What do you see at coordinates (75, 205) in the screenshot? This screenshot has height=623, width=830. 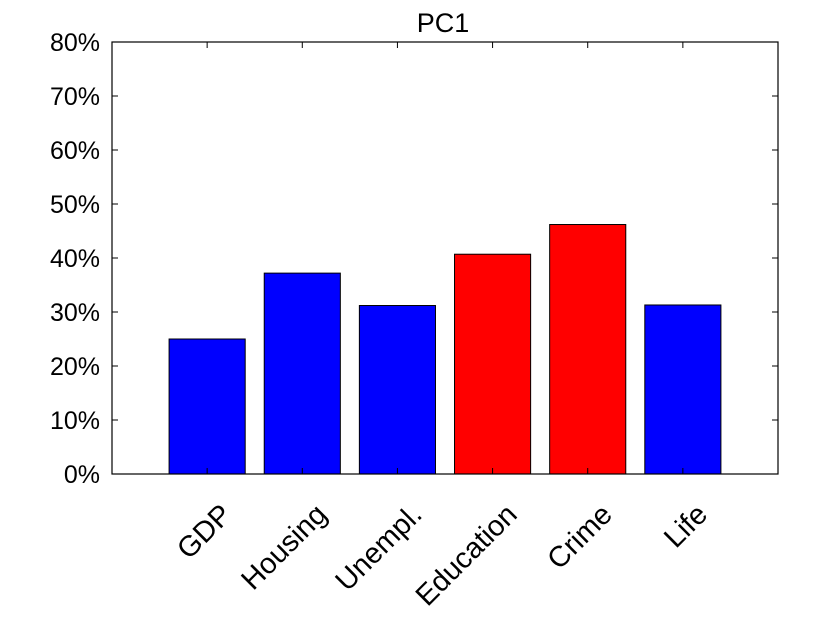 I see `y-tick-label: 50%` at bounding box center [75, 205].